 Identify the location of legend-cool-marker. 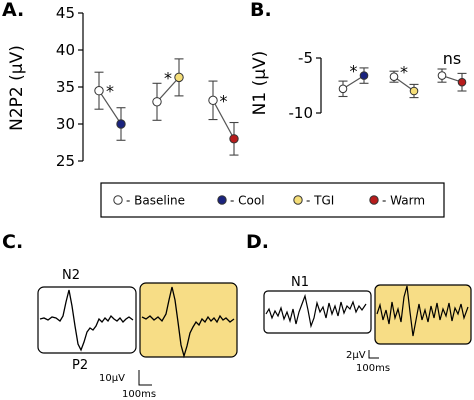
(222, 200).